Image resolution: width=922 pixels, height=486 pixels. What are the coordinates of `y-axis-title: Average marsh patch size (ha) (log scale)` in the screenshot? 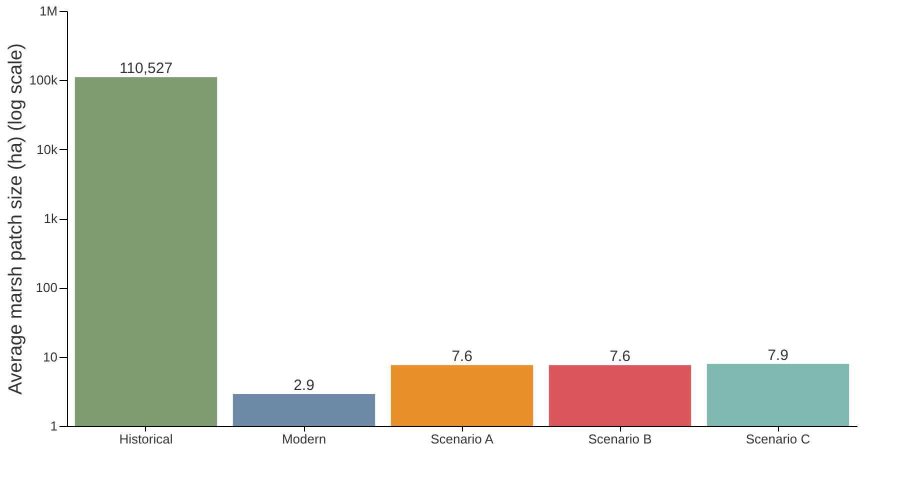 It's located at (15, 219).